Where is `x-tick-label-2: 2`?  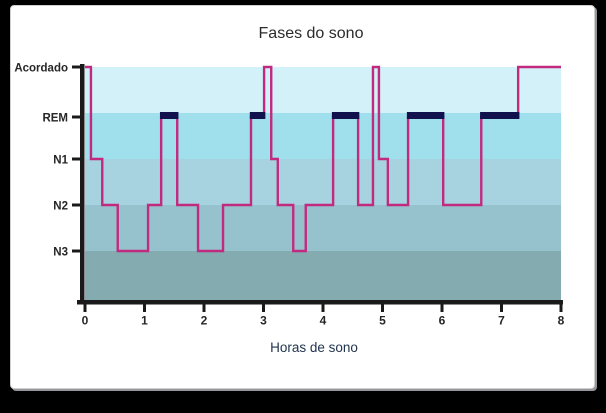 x-tick-label-2: 2 is located at coordinates (204, 321).